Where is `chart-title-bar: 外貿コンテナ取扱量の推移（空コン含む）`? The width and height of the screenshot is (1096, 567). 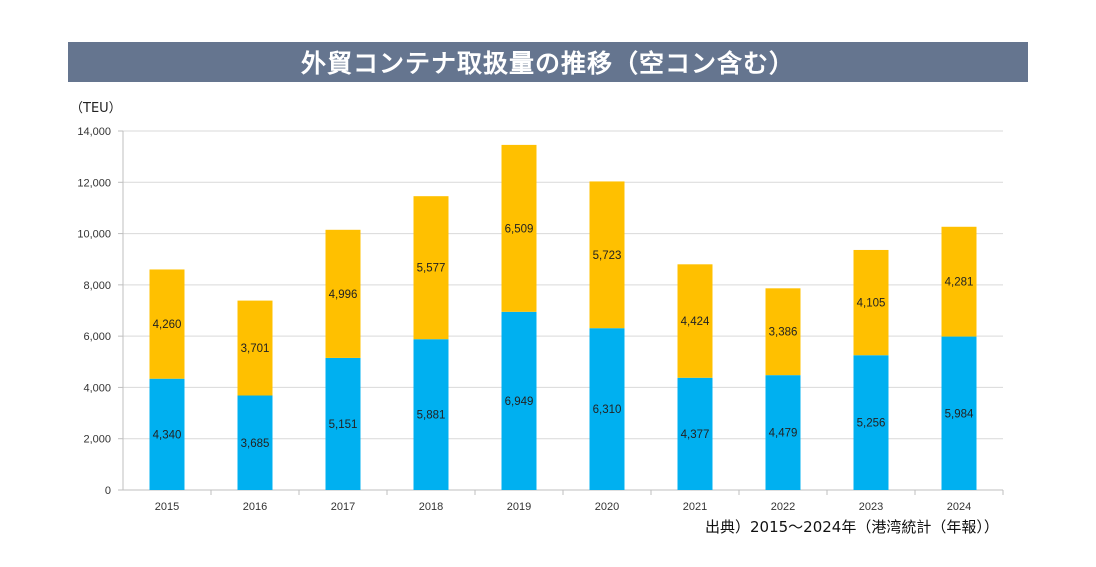 chart-title-bar: 外貿コンテナ取扱量の推移（空コン含む） is located at coordinates (548, 62).